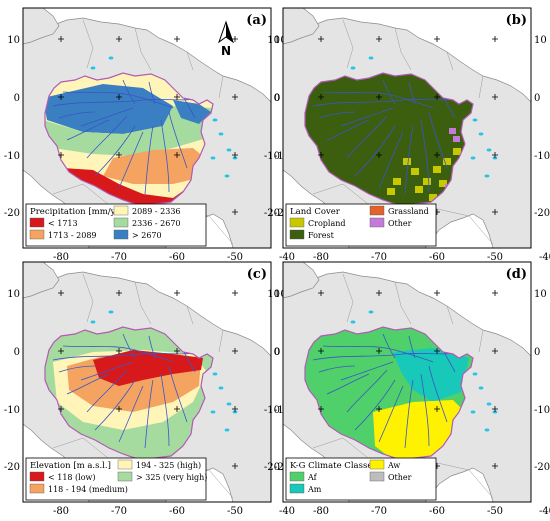 This screenshot has height=521, width=550. I want to click on lat-tick-label-right: -20, so click(542, 467).